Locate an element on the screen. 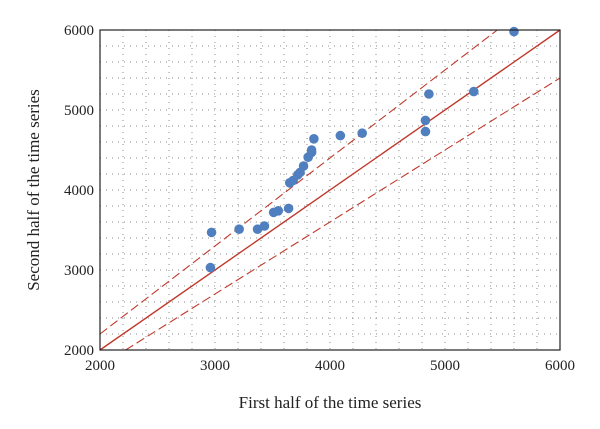 Image resolution: width=600 pixels, height=429 pixels. x-axis-title: First half of the time series is located at coordinates (330, 402).